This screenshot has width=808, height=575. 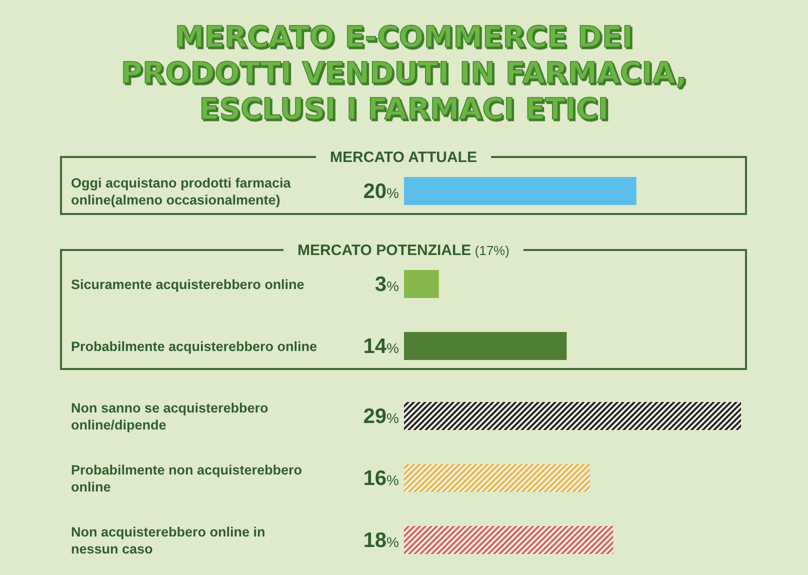 What do you see at coordinates (386, 284) in the screenshot?
I see `data-label: 3%` at bounding box center [386, 284].